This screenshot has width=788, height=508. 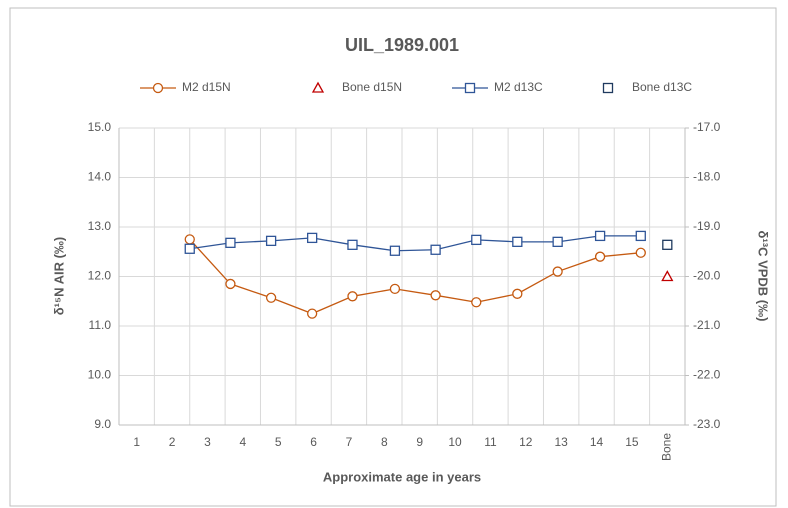 I want to click on y-axis-title: δ¹⁵N AIR (‰), so click(x=58, y=276).